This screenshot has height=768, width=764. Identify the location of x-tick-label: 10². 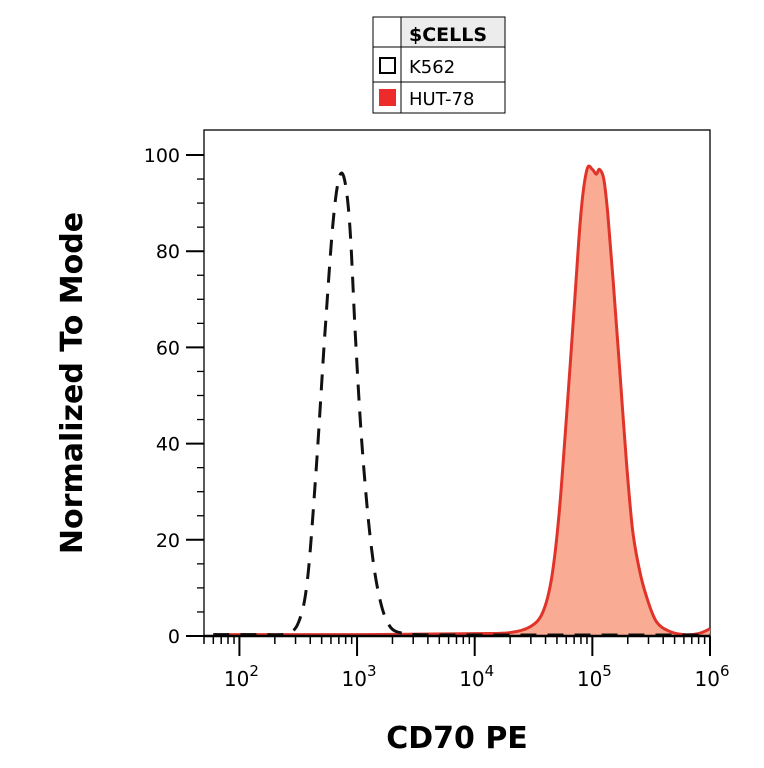
(241, 676).